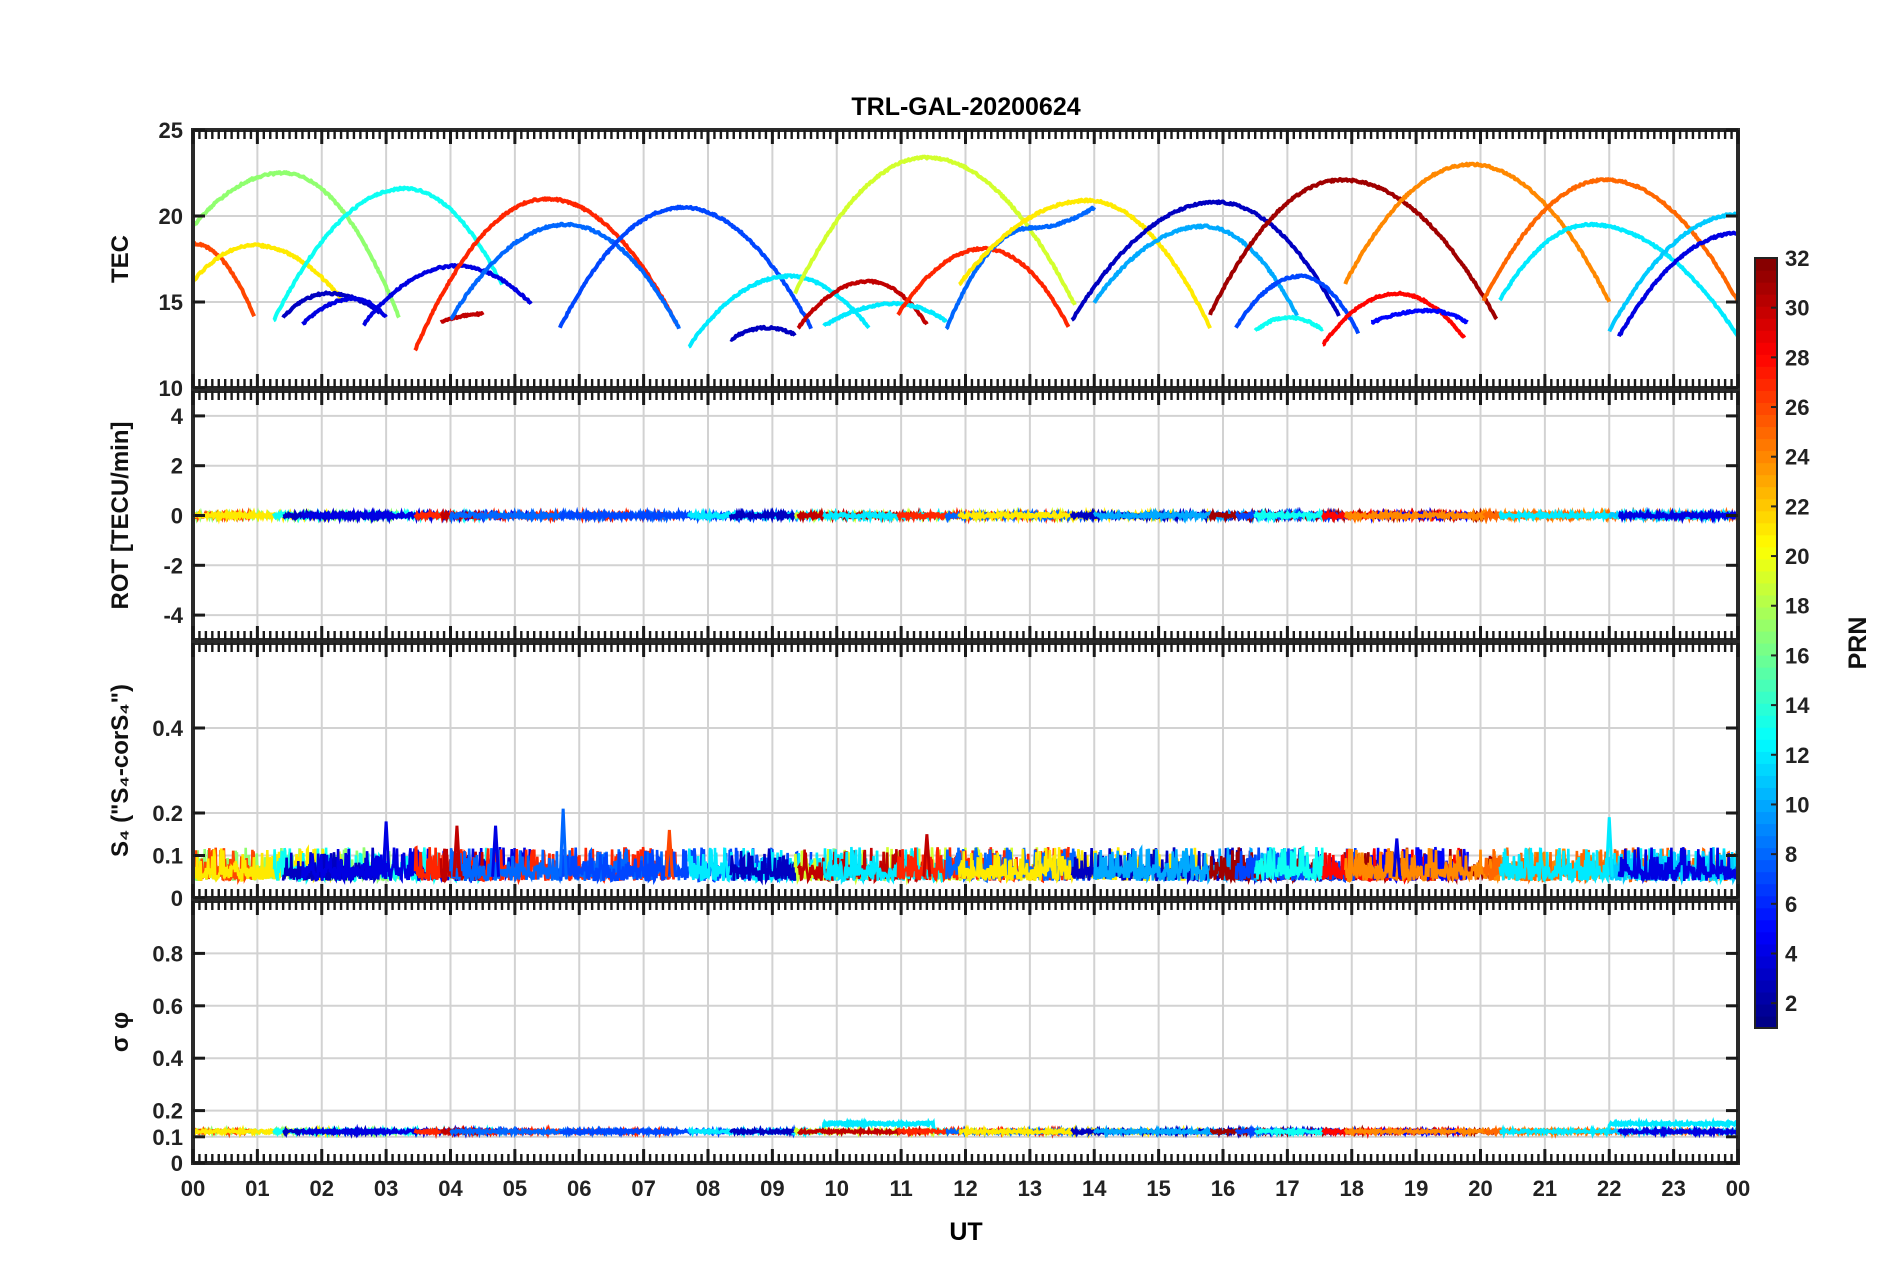 The width and height of the screenshot is (1902, 1272). I want to click on y-tick-label: 15, so click(171, 302).